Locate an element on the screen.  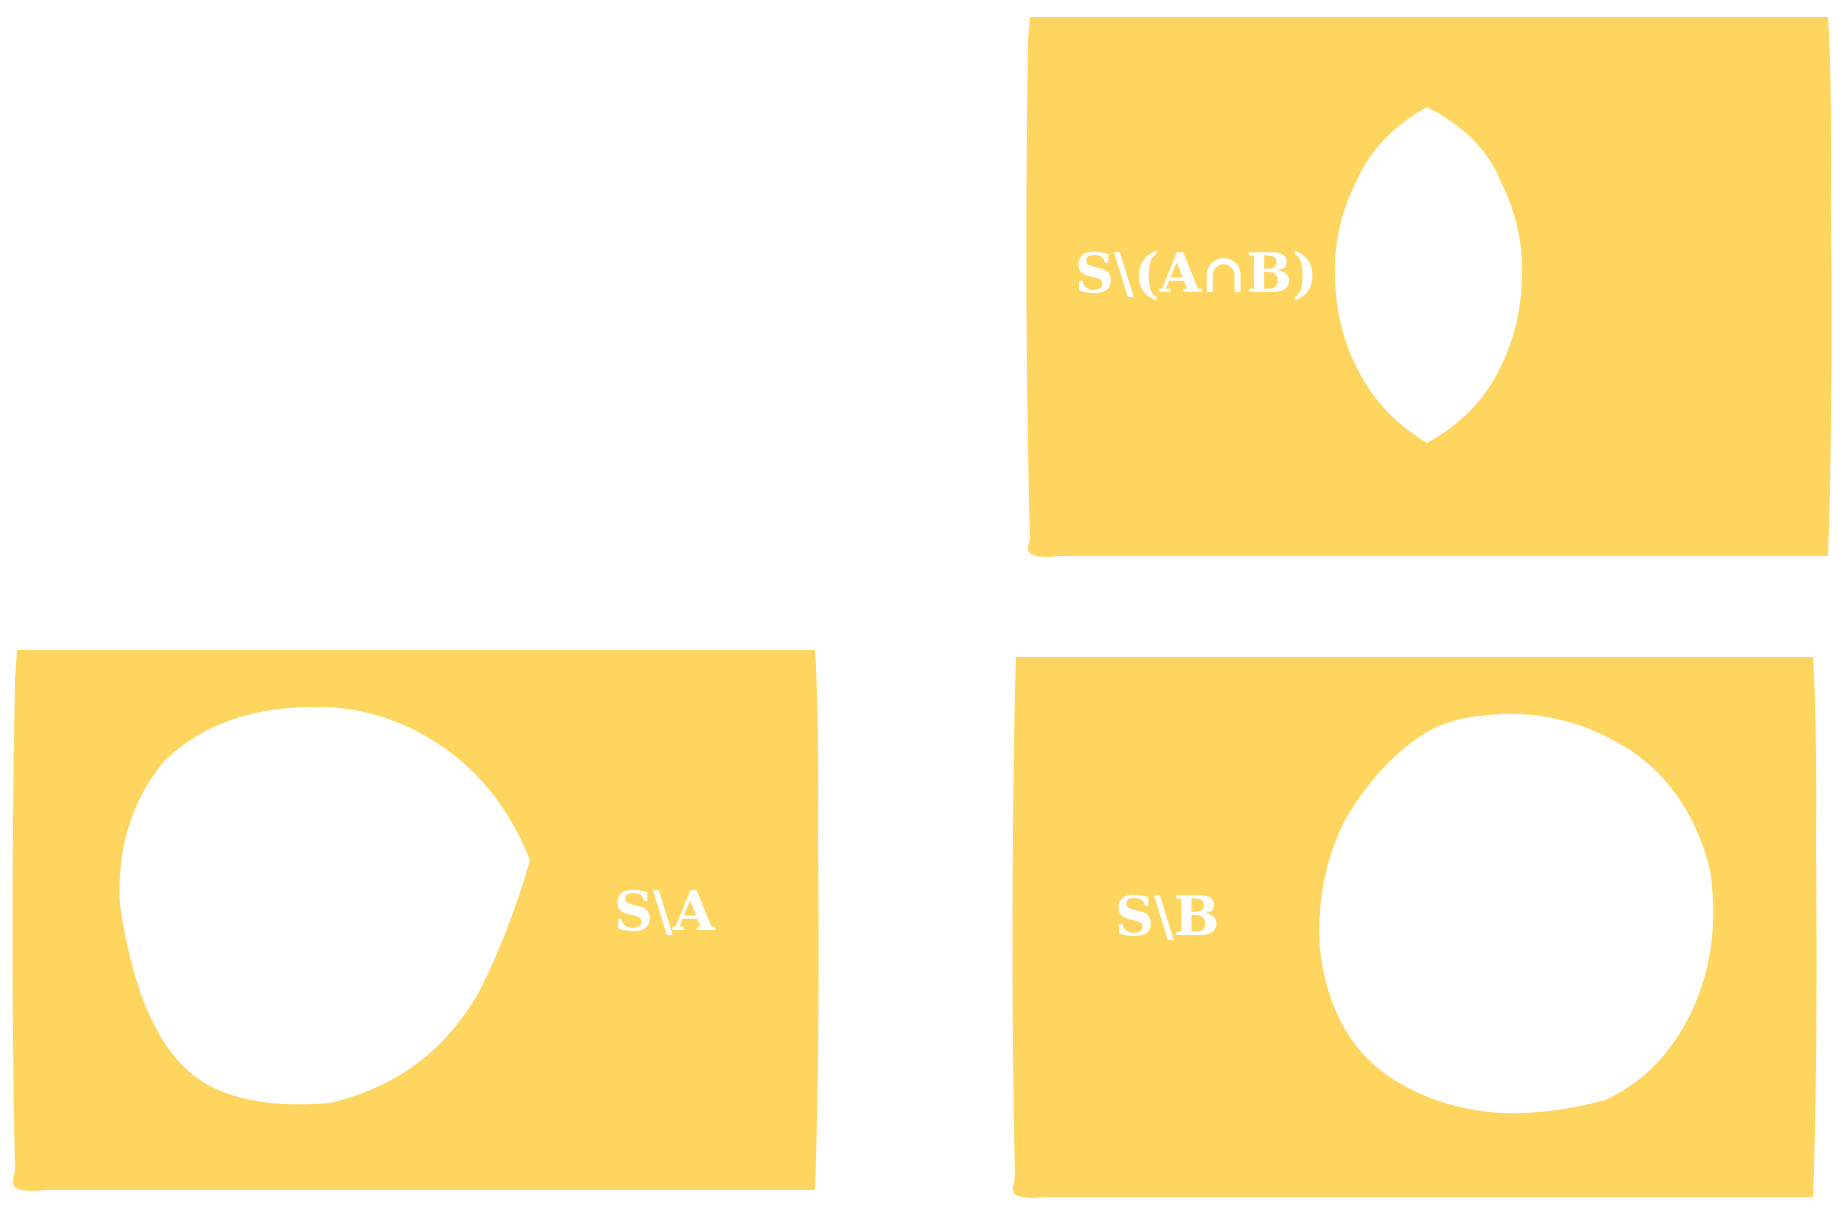
label-complement-of-b: S\B is located at coordinates (1167, 916).